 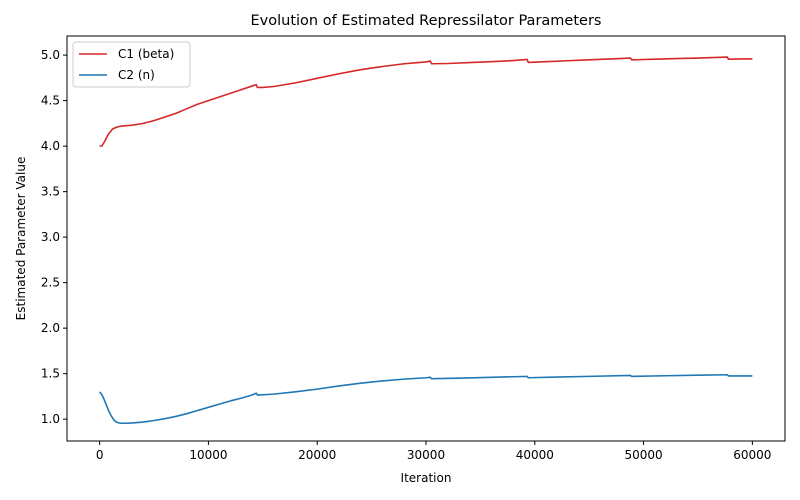 What do you see at coordinates (50, 101) in the screenshot?
I see `y-tick-label: 4.5` at bounding box center [50, 101].